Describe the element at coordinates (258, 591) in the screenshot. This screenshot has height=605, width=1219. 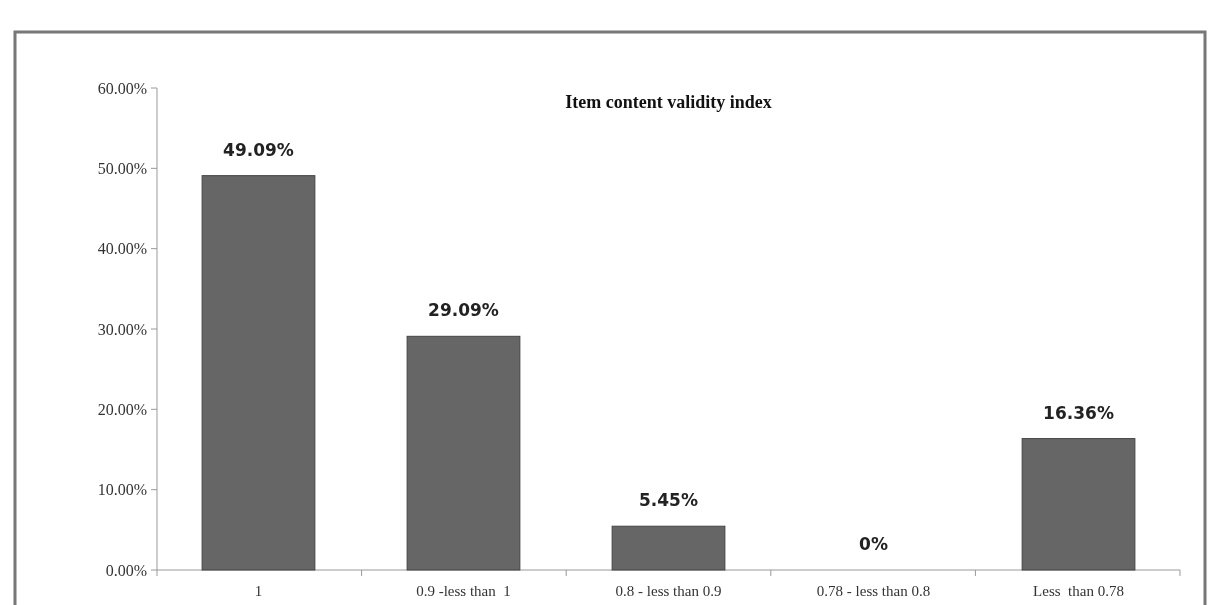
I see `x-tick-label: 1` at that location.